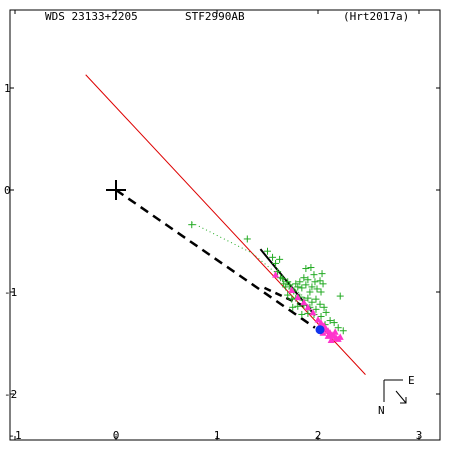 This screenshot has width=450, height=450. I want to click on reference-label: (Hrt2017a), so click(376, 16).